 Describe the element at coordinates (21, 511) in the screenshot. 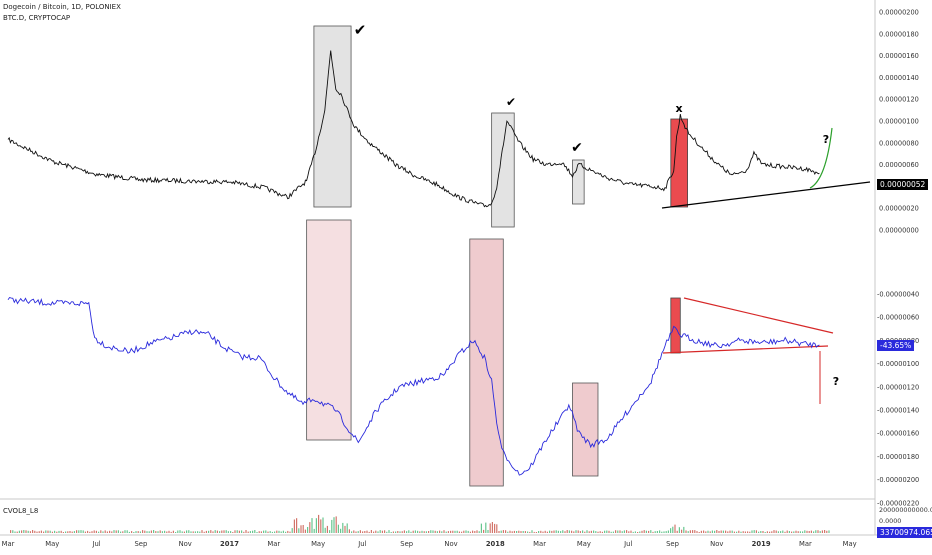

I see `volume-indicator-label: CVOL8_L8` at that location.